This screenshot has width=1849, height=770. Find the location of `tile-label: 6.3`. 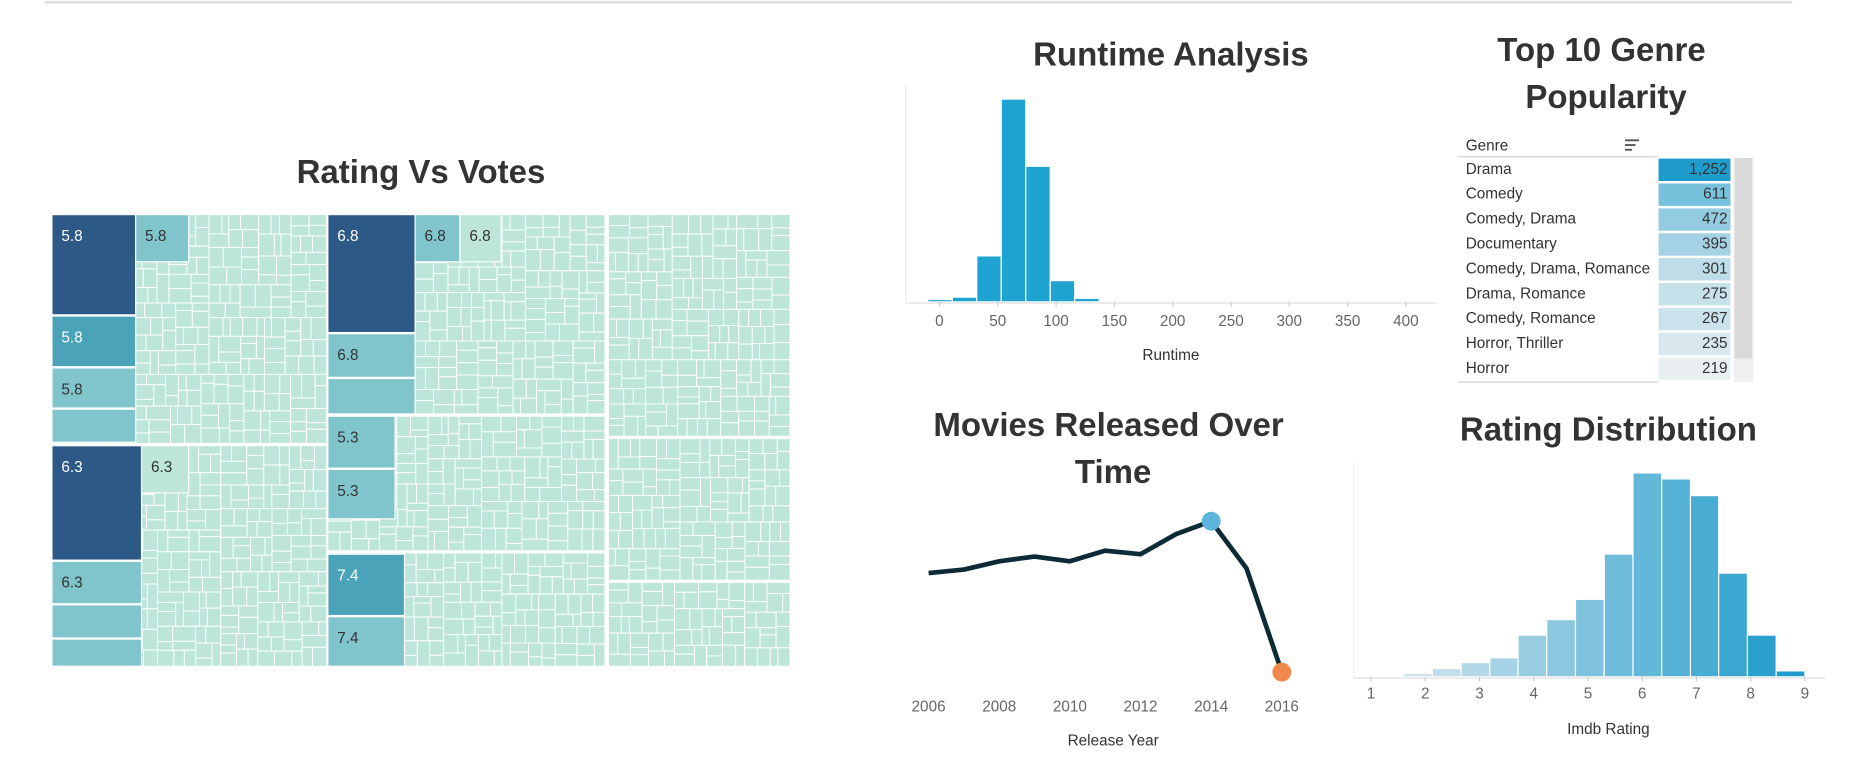

tile-label: 6.3 is located at coordinates (71, 583).